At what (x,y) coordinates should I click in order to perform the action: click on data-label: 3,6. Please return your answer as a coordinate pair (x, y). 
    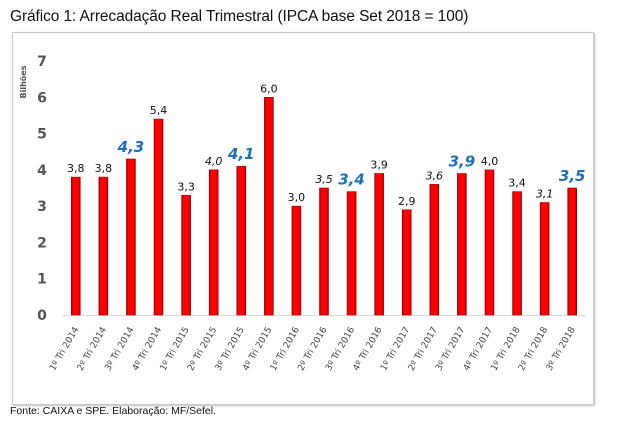
    Looking at the image, I should click on (435, 175).